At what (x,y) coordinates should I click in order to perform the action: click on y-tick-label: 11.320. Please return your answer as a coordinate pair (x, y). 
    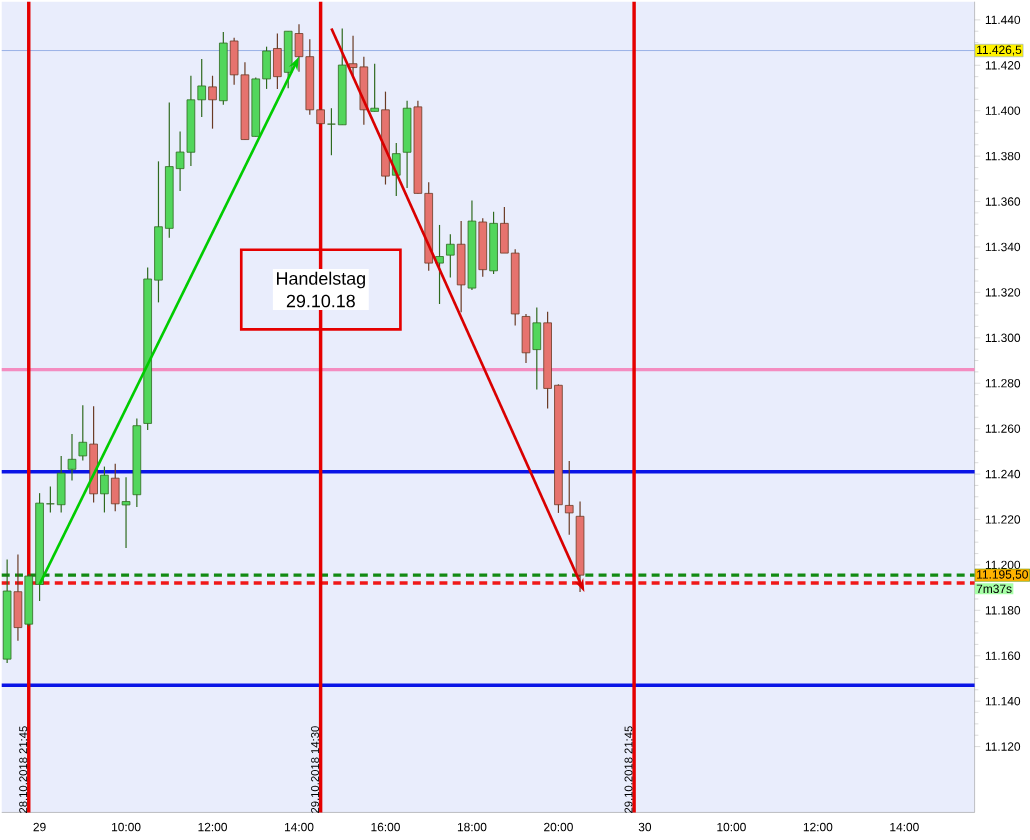
    Looking at the image, I should click on (1003, 292).